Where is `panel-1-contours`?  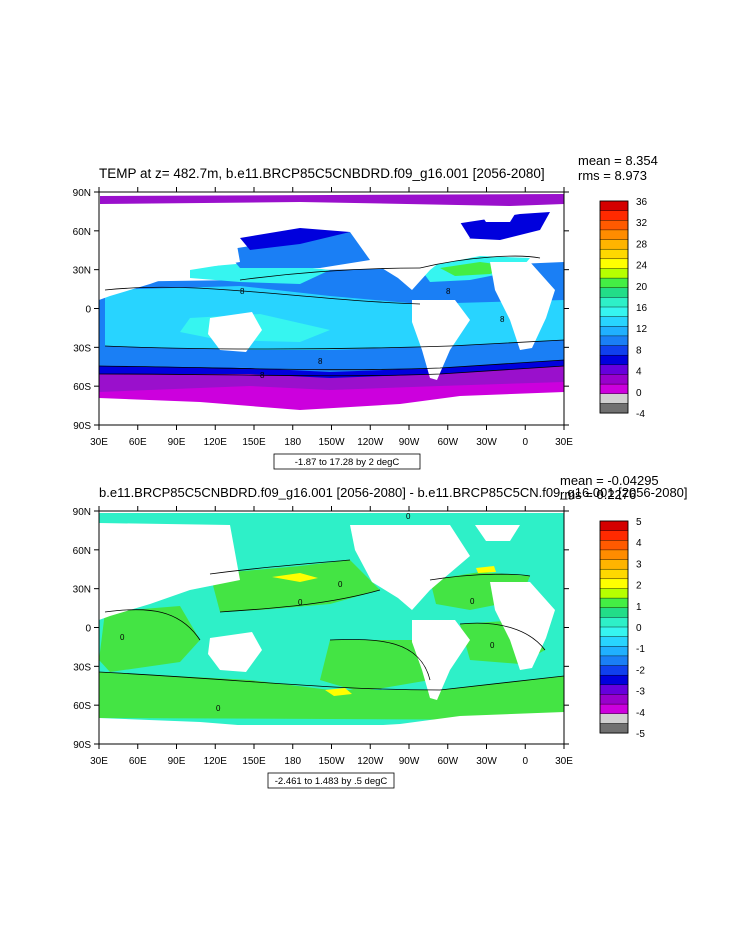 panel-1-contours is located at coordinates (331, 316).